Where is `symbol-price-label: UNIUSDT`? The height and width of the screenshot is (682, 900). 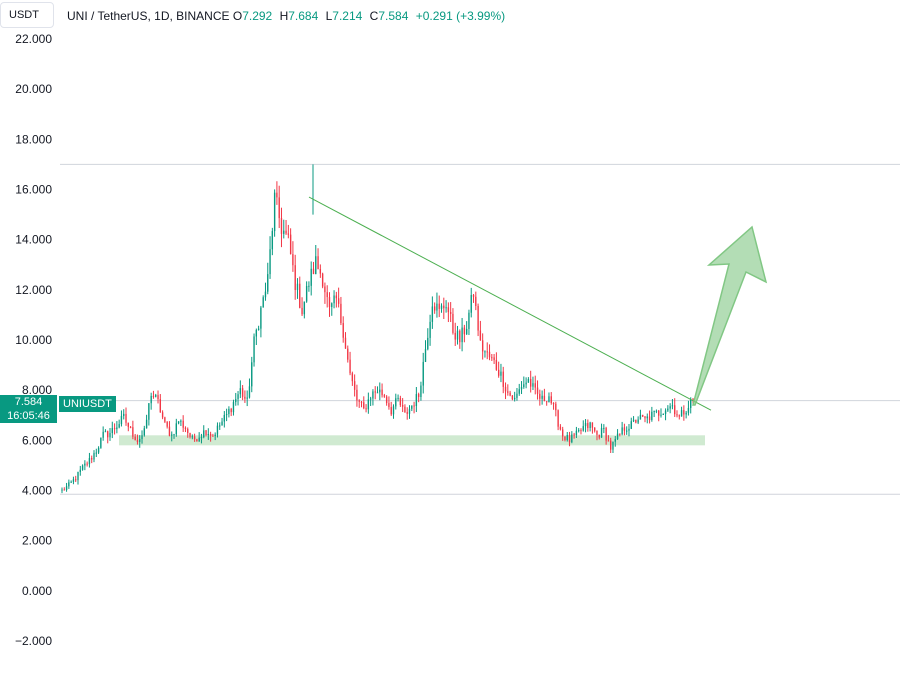
symbol-price-label: UNIUSDT is located at coordinates (87, 404).